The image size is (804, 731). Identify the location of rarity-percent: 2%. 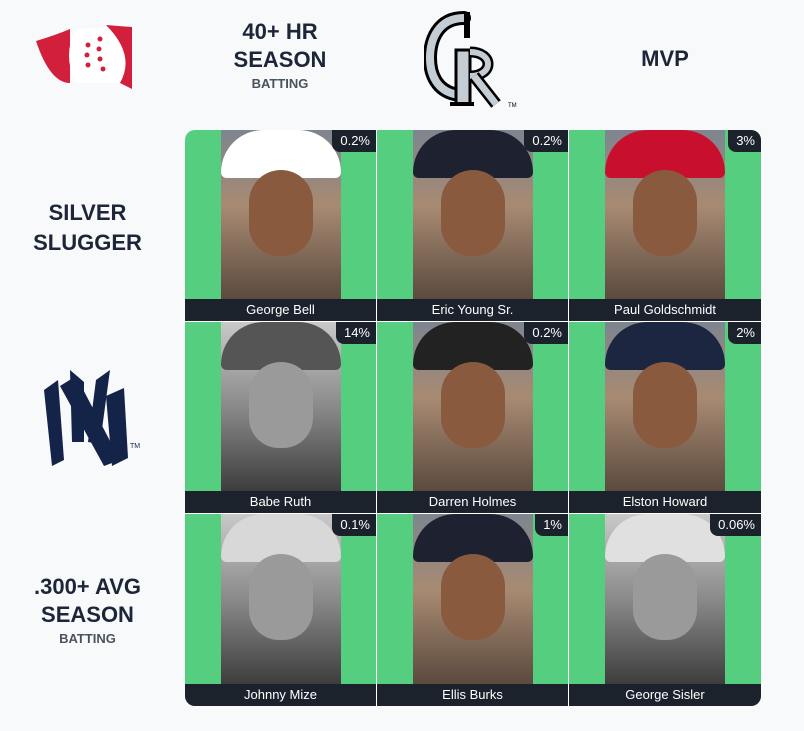
(744, 333).